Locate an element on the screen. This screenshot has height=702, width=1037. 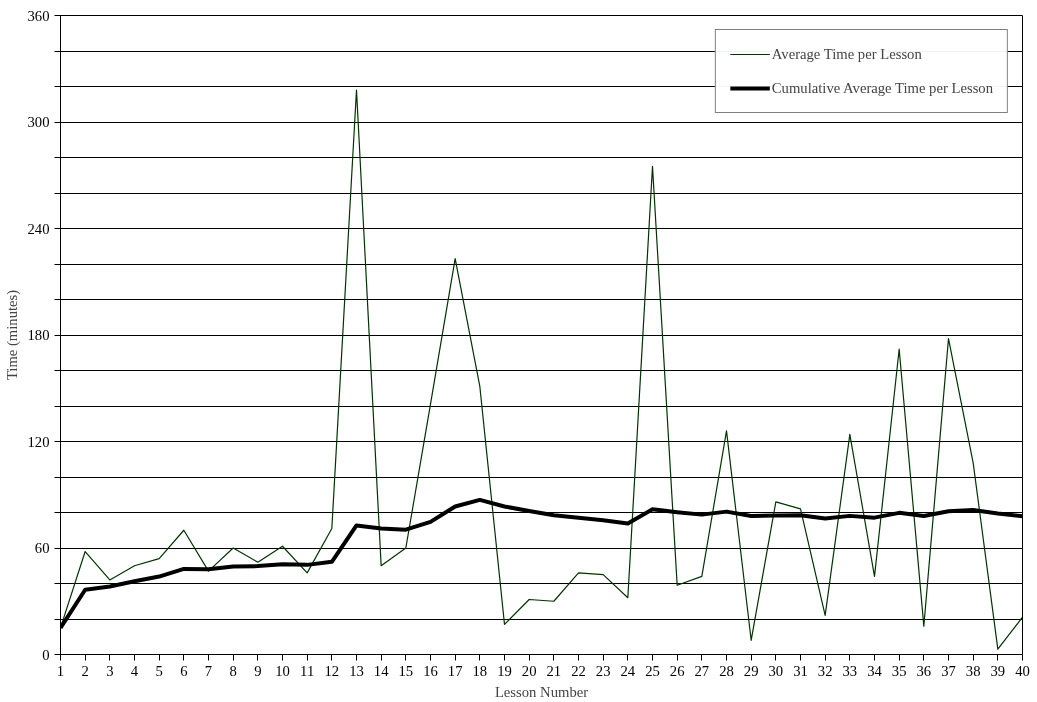
y-tick-label: 60 is located at coordinates (42, 548).